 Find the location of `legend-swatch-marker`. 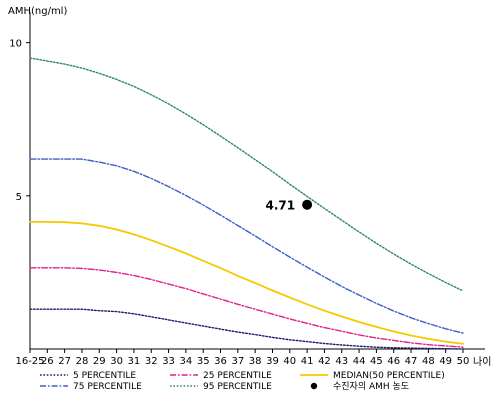

legend-swatch-marker is located at coordinates (314, 386).